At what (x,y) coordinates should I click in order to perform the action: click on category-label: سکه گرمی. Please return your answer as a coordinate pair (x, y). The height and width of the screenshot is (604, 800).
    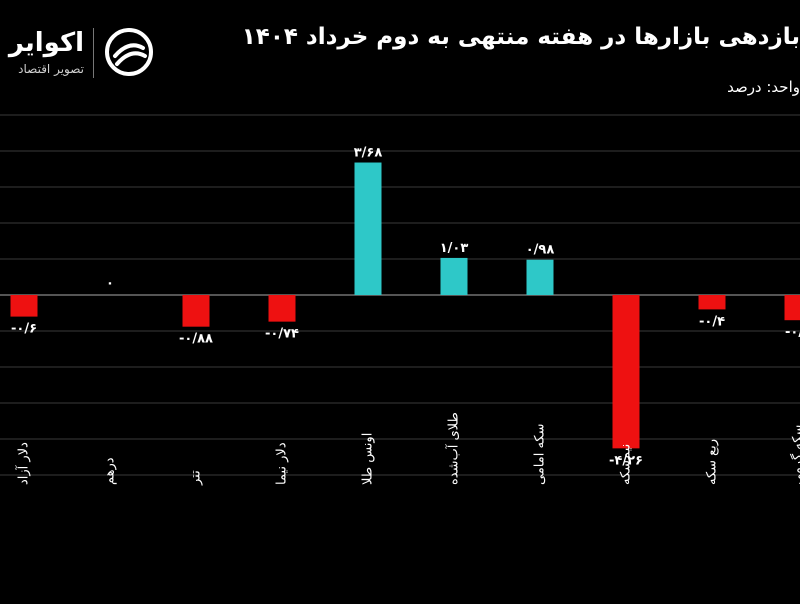
    Looking at the image, I should click on (795, 455).